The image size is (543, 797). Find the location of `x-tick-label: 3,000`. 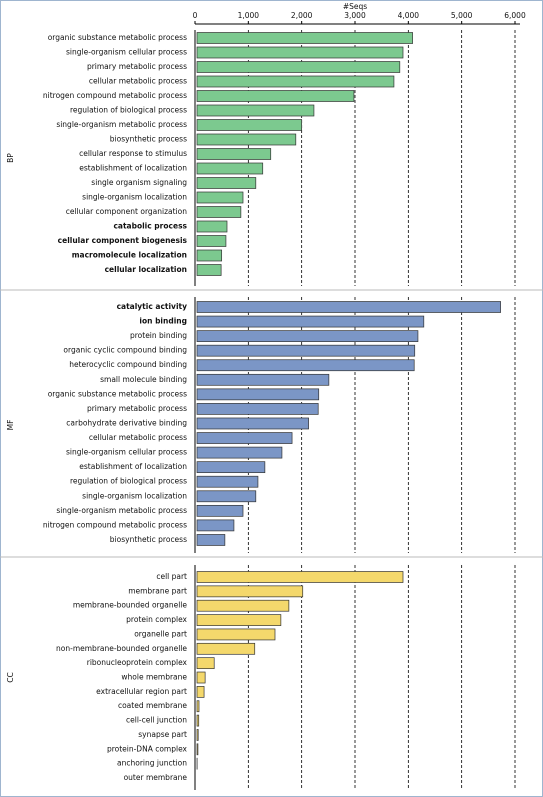

x-tick-label: 3,000 is located at coordinates (355, 15).